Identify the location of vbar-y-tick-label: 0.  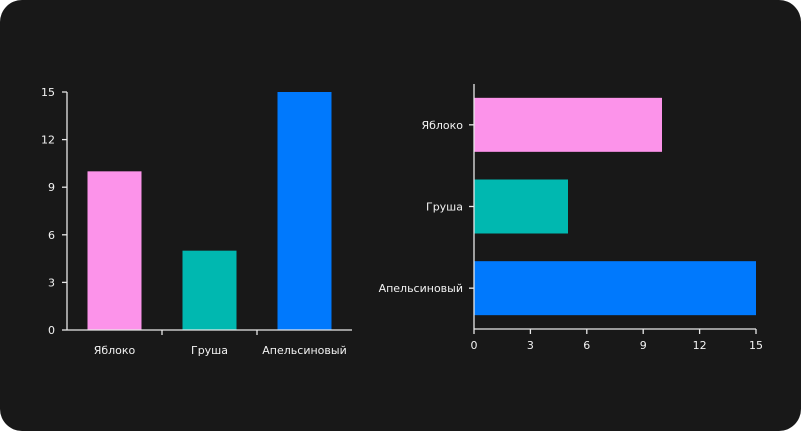
(51, 330).